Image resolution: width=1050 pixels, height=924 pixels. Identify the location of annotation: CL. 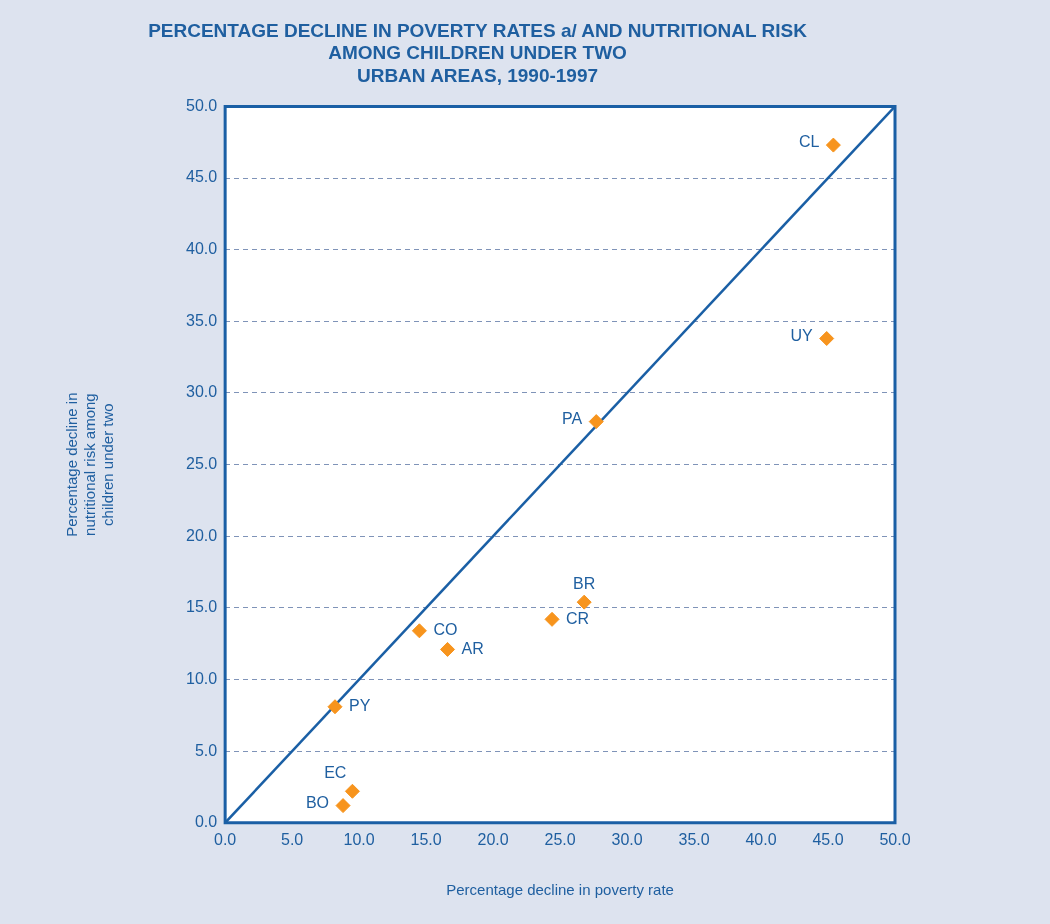
(809, 142).